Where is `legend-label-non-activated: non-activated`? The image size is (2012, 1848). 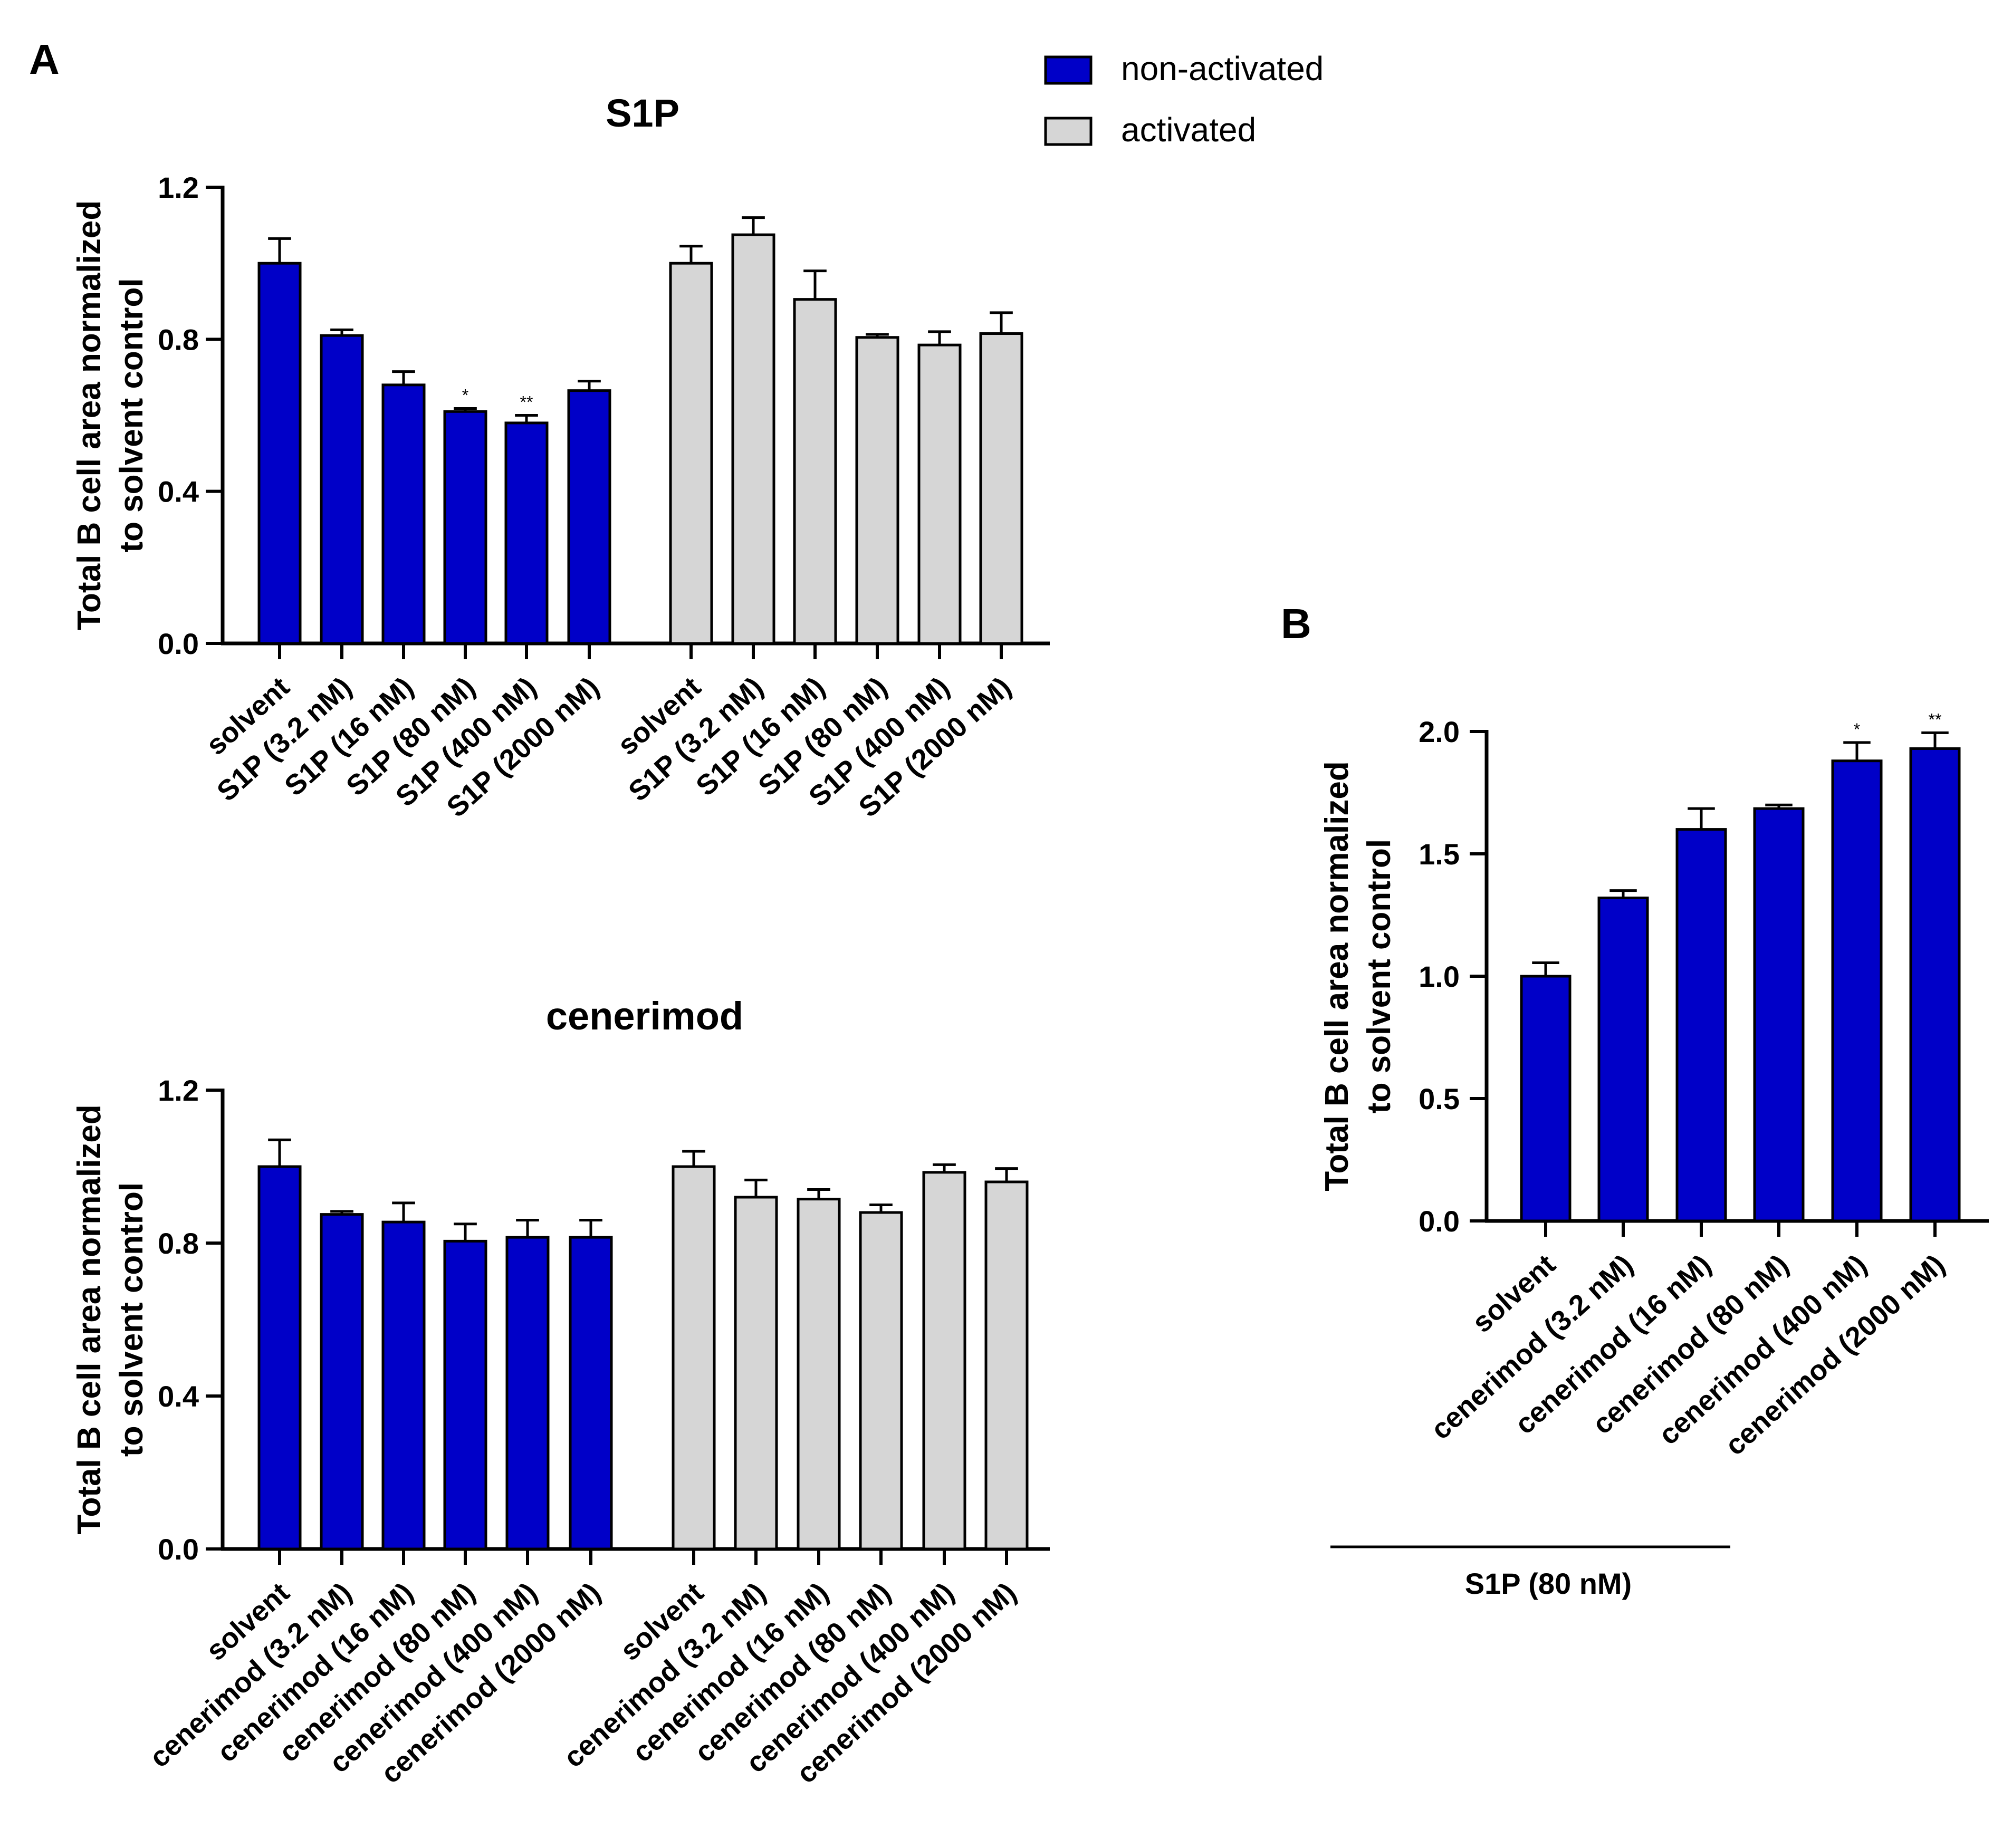
legend-label-non-activated: non-activated is located at coordinates (1222, 69).